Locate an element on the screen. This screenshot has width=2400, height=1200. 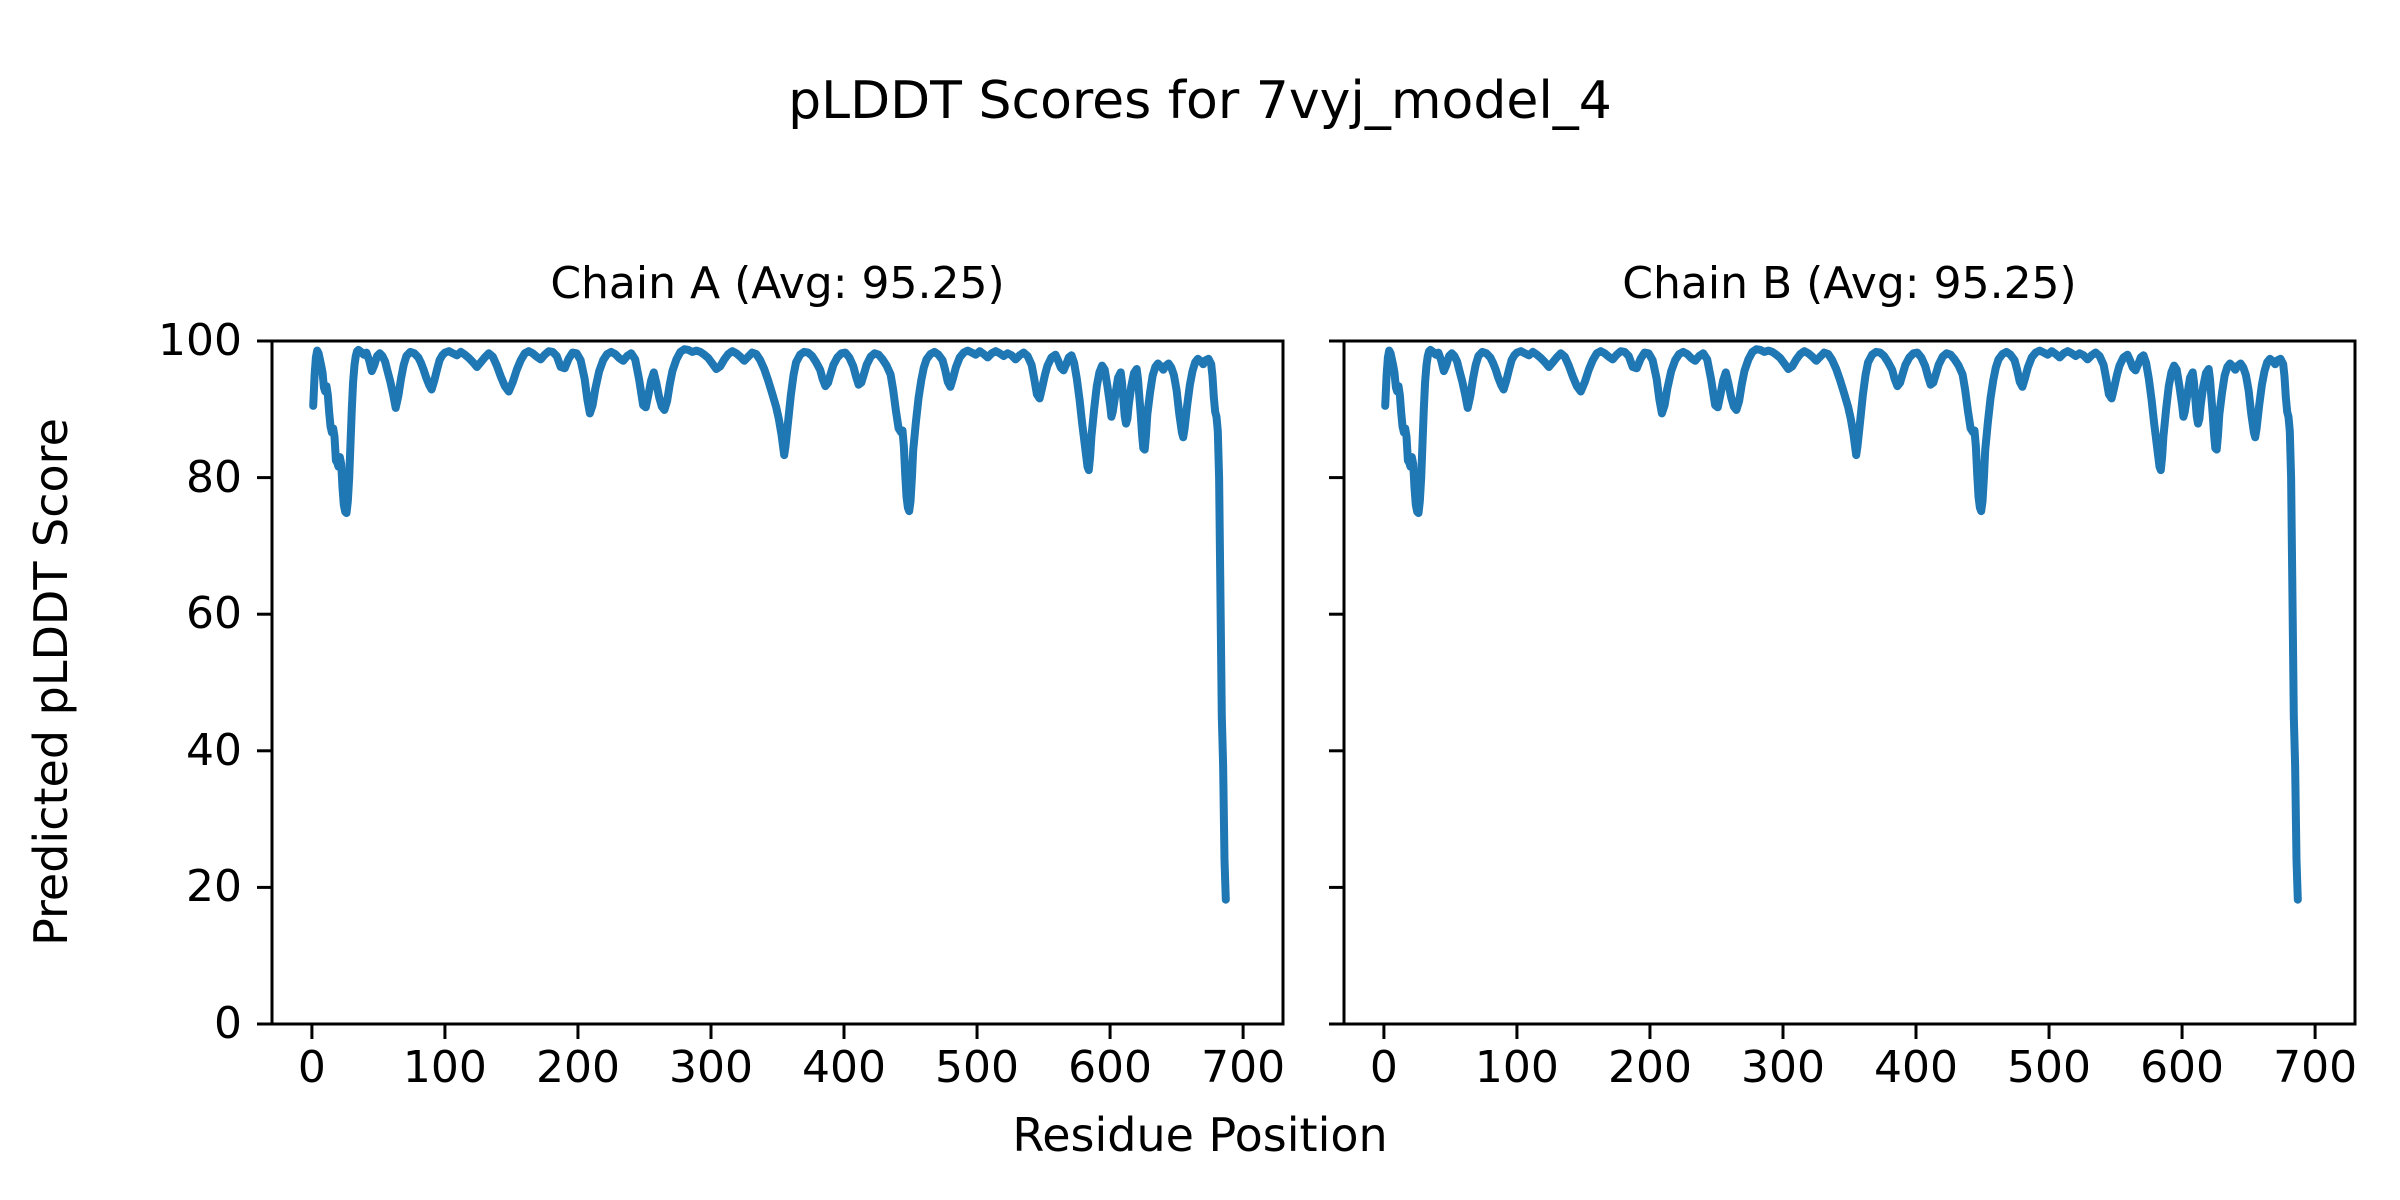
x-tick-label-chain_a: 200 is located at coordinates (577, 1067).